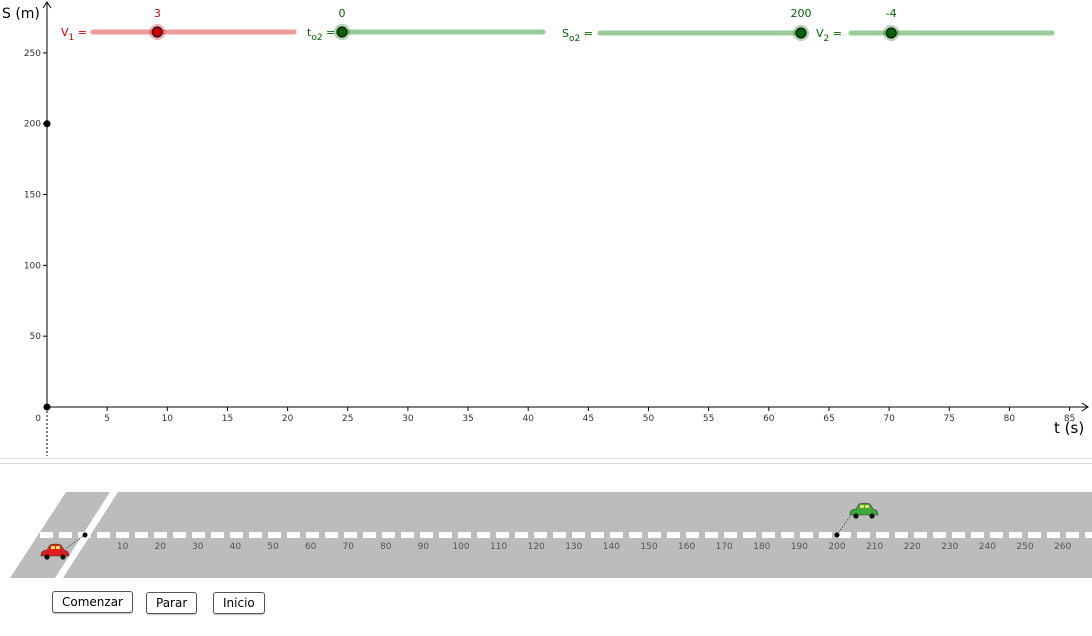  I want to click on x-tick-label: 65, so click(828, 419).